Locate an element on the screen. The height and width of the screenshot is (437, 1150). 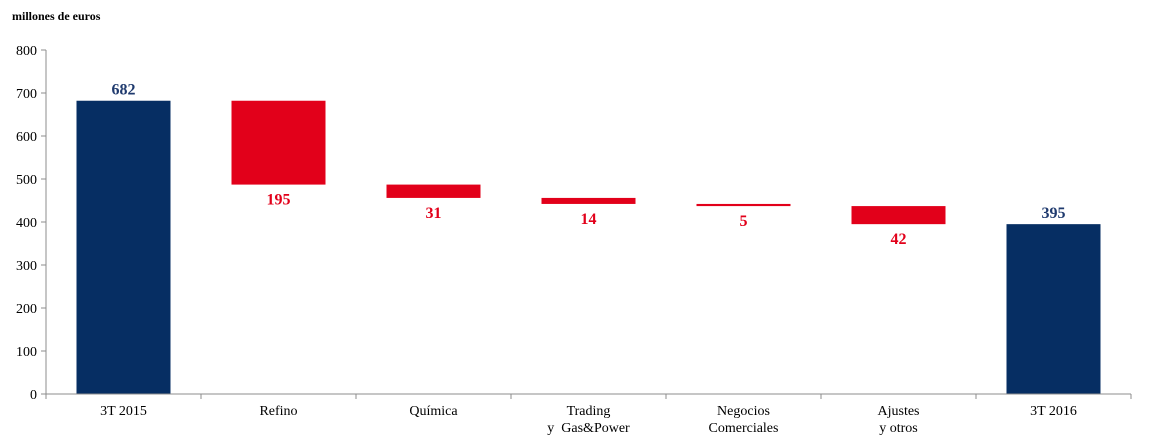
data-label-2: 31 is located at coordinates (434, 213).